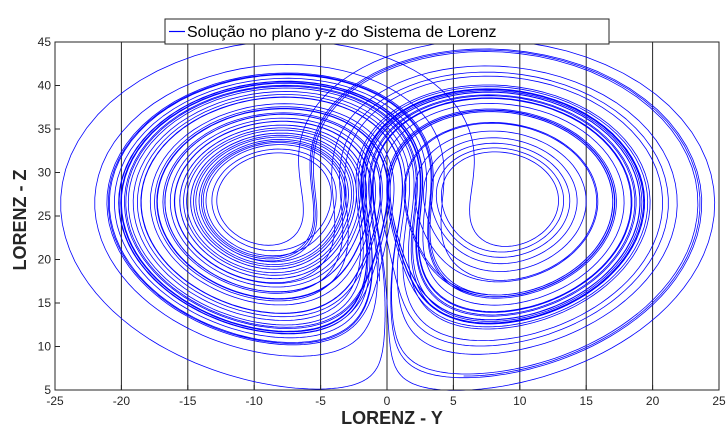  Describe the element at coordinates (719, 401) in the screenshot. I see `x-tick-label: 25` at that location.